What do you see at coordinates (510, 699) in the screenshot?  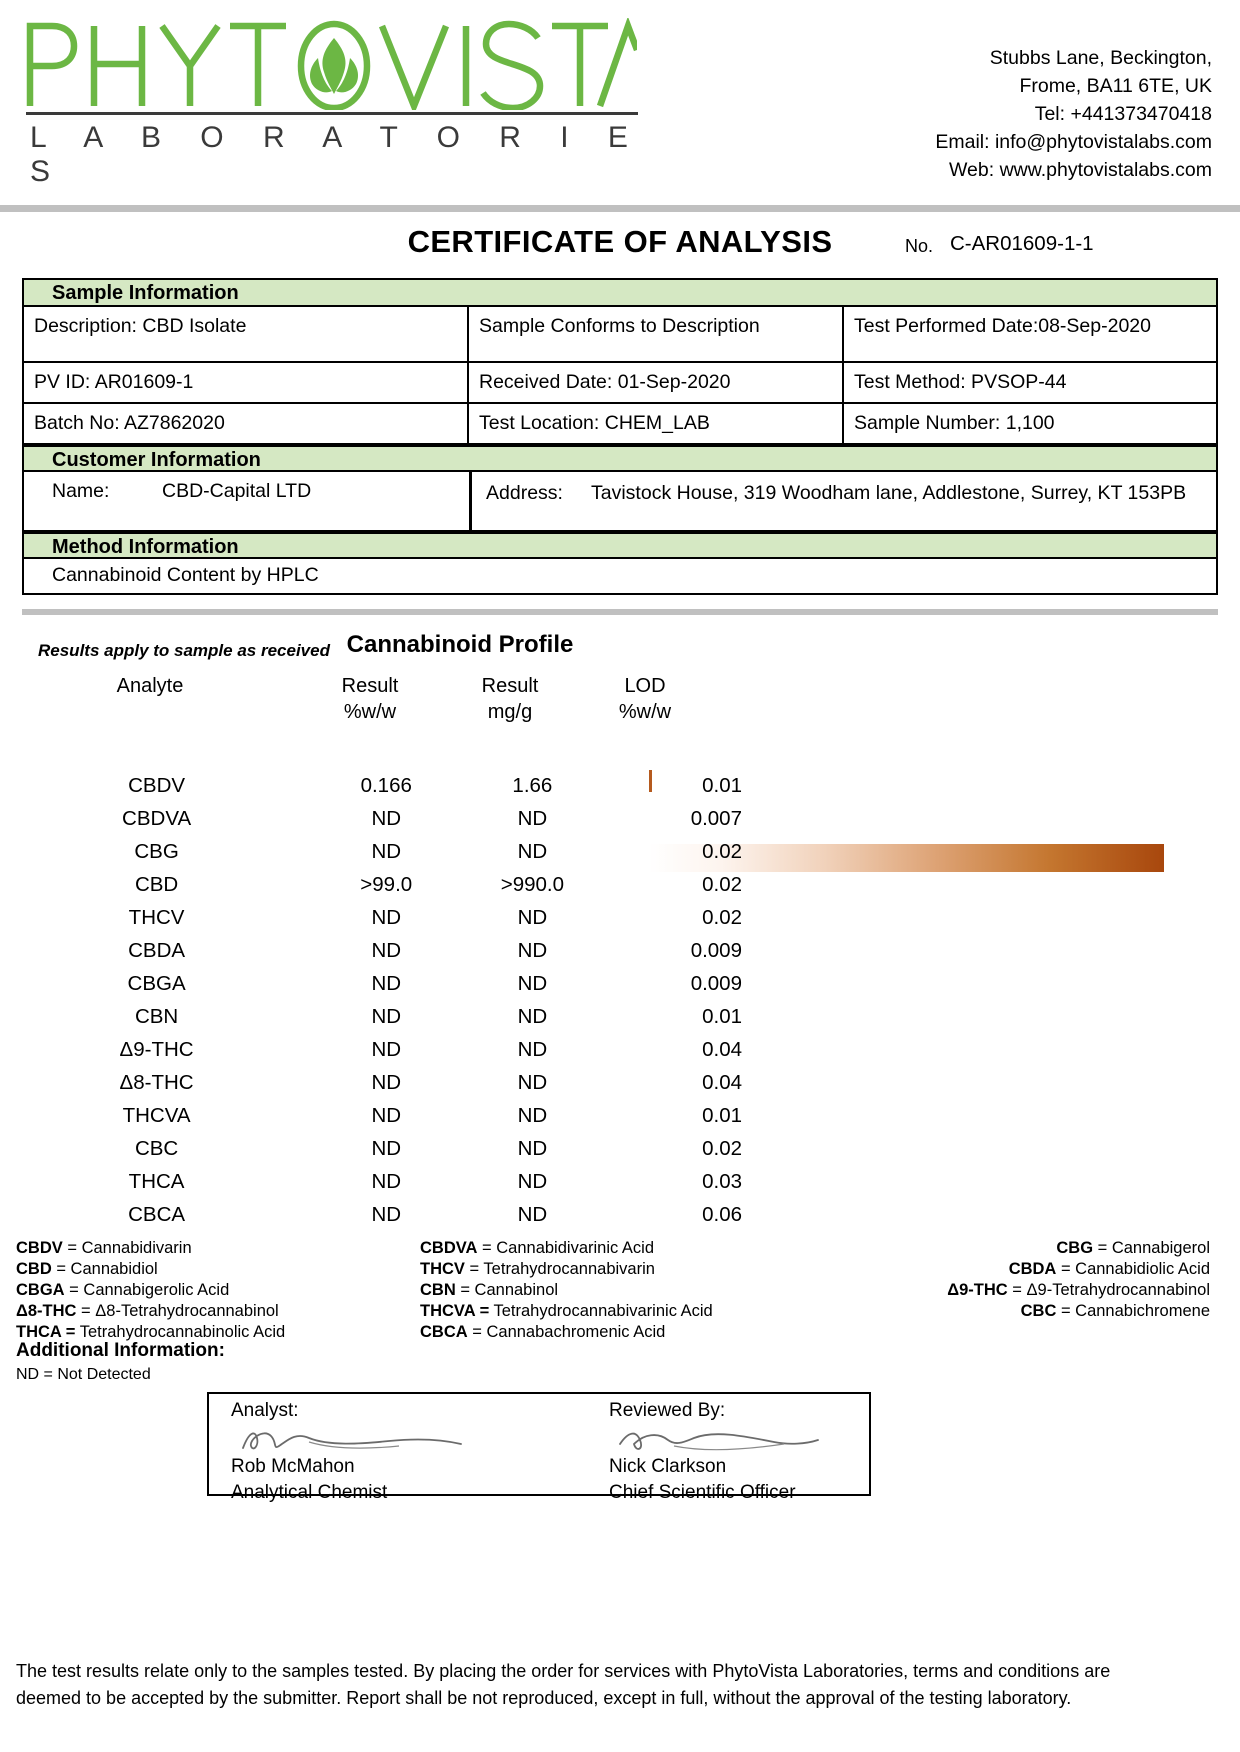 I see `column-header-result-mgg: Result mg/g` at bounding box center [510, 699].